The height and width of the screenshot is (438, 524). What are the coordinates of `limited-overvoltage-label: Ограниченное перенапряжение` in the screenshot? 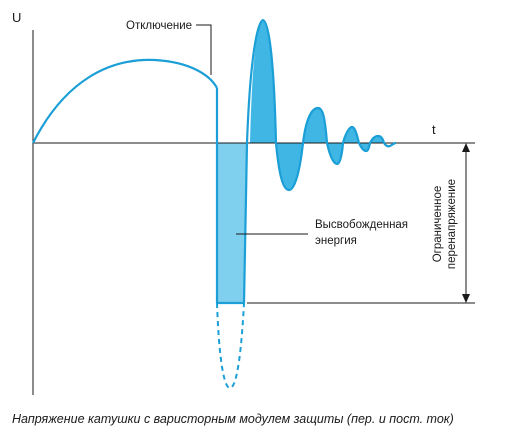 It's located at (445, 224).